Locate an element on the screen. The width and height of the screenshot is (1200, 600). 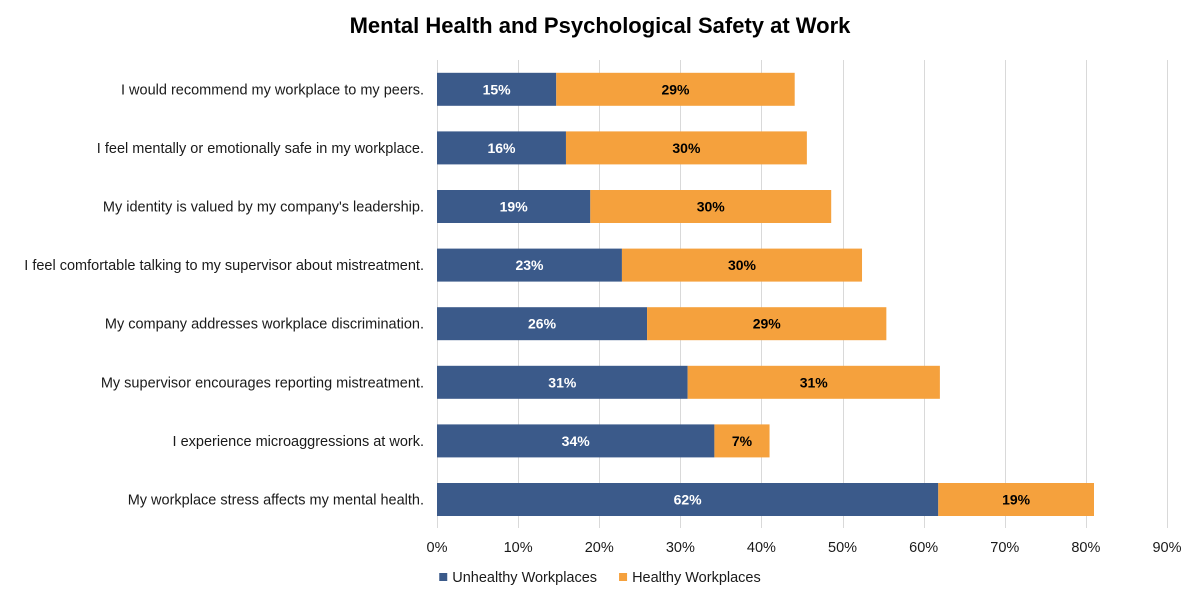
x-tick-label: 80% is located at coordinates (1085, 548).